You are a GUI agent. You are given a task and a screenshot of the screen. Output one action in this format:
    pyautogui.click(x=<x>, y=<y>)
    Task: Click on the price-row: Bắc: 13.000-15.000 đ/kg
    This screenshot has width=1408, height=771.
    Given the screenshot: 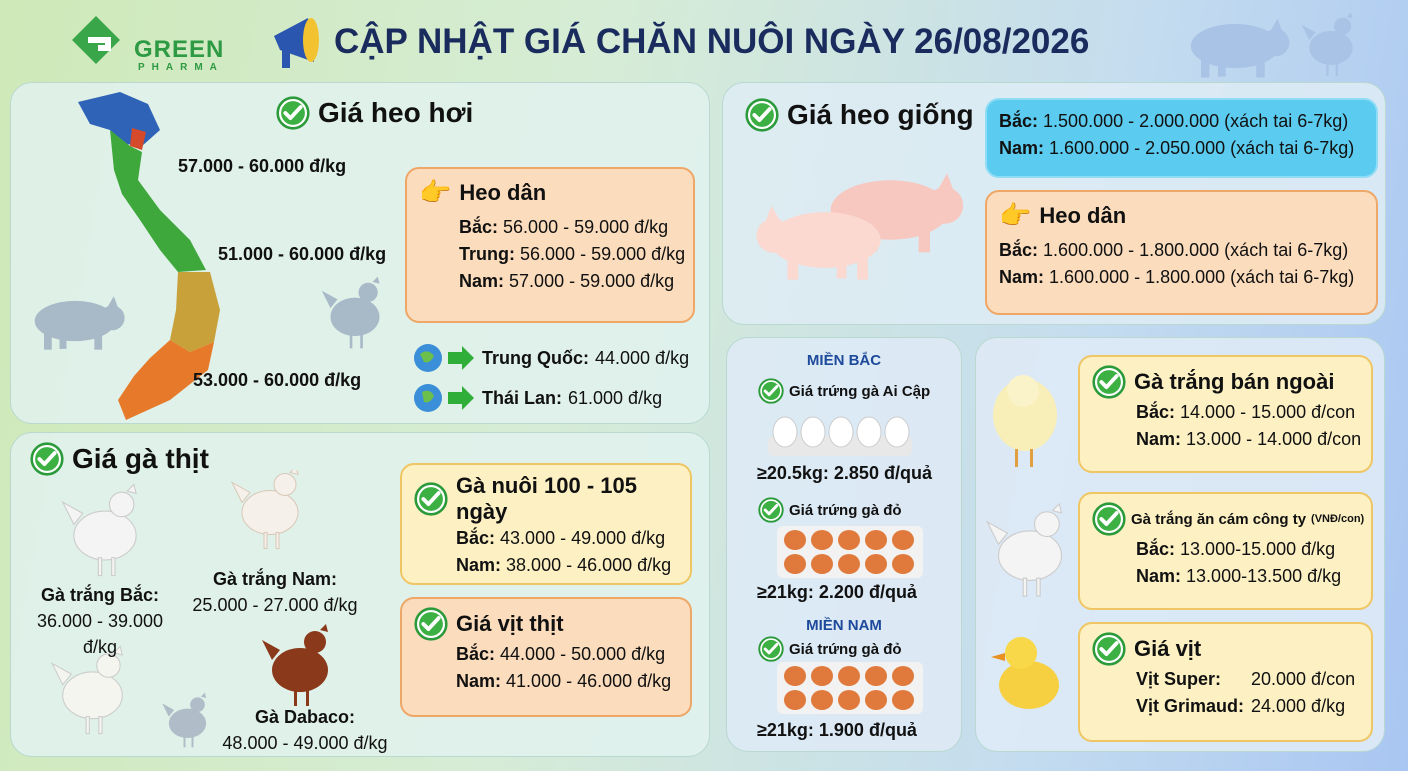 What is the action you would take?
    pyautogui.click(x=1247, y=549)
    